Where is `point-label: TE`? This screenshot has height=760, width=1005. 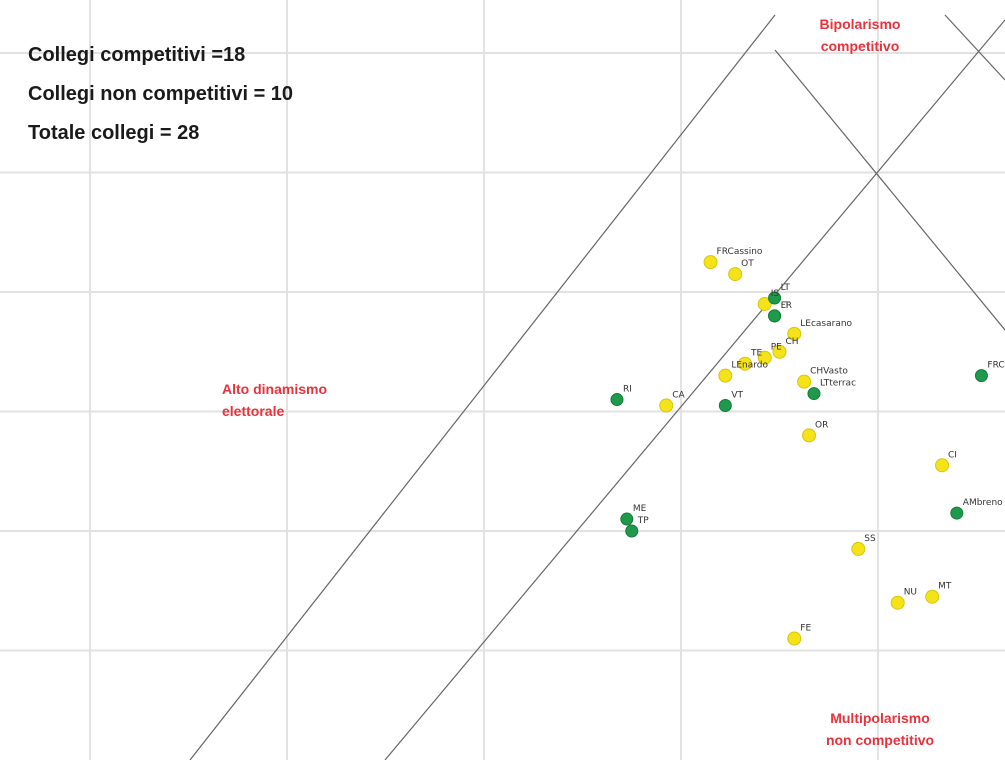
point-label: TE is located at coordinates (756, 354).